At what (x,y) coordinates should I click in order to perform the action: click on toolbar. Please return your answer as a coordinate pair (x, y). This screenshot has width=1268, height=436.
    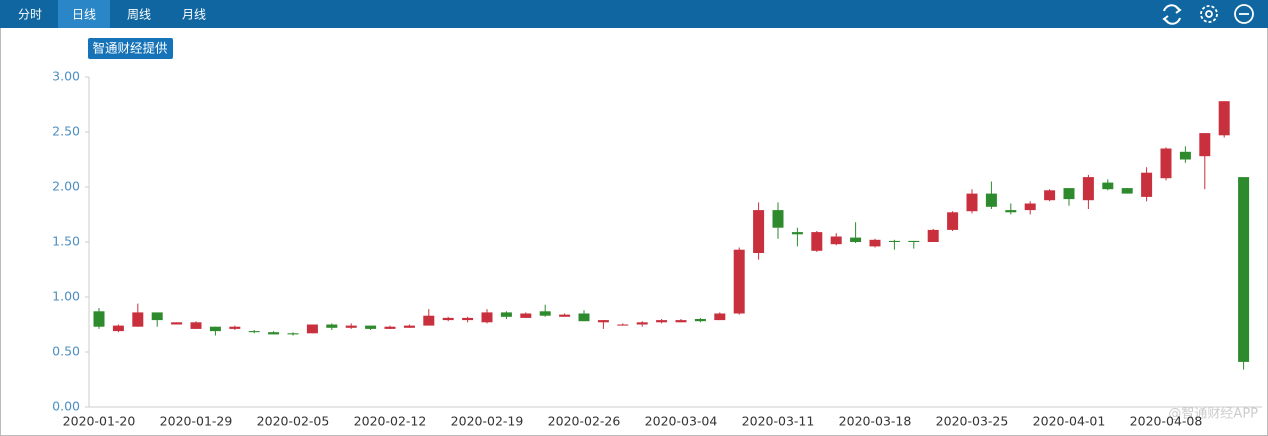
    Looking at the image, I should click on (634, 14).